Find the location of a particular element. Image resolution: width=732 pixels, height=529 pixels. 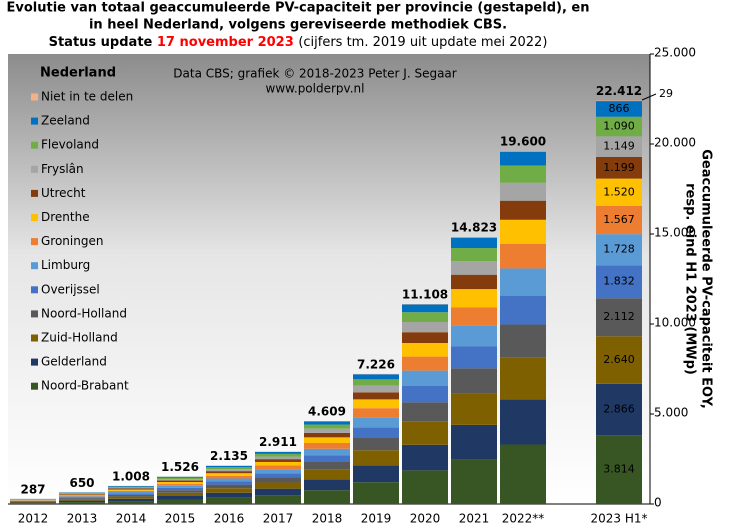

legend-title: Nederland is located at coordinates (78, 73).